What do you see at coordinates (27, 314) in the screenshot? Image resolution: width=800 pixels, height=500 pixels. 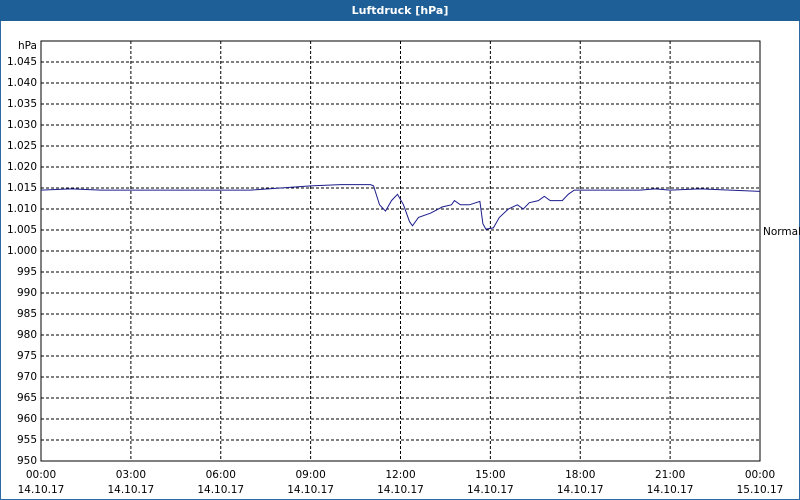 I see `y-tick-label: 985` at bounding box center [27, 314].